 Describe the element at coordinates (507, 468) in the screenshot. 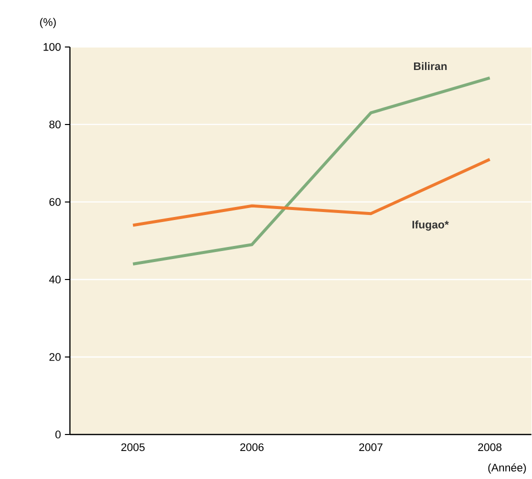

I see `x-axis-title: (Année)` at that location.